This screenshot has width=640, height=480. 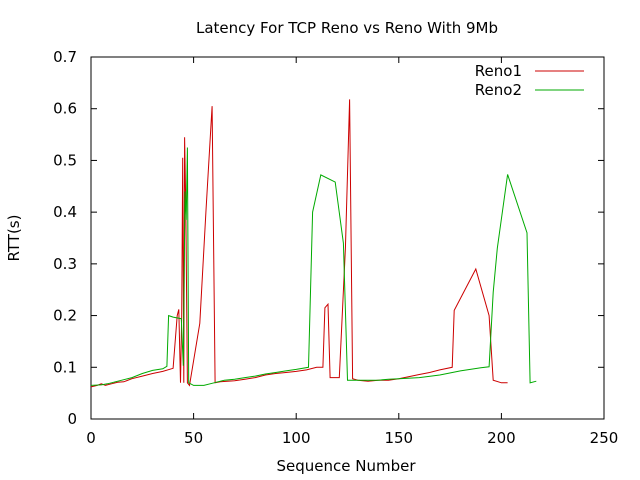 What do you see at coordinates (65, 160) in the screenshot?
I see `y-tick-label: 0.5` at bounding box center [65, 160].